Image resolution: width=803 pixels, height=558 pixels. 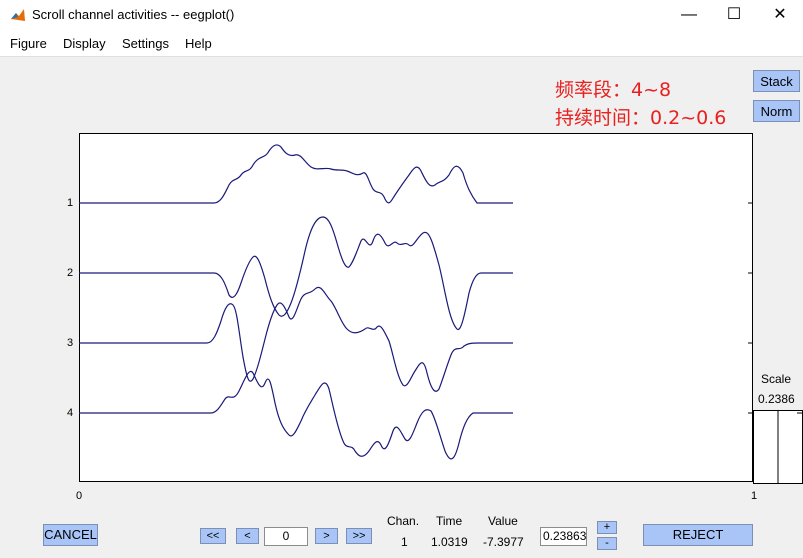 I want to click on stack-button: Stack, so click(x=776, y=81).